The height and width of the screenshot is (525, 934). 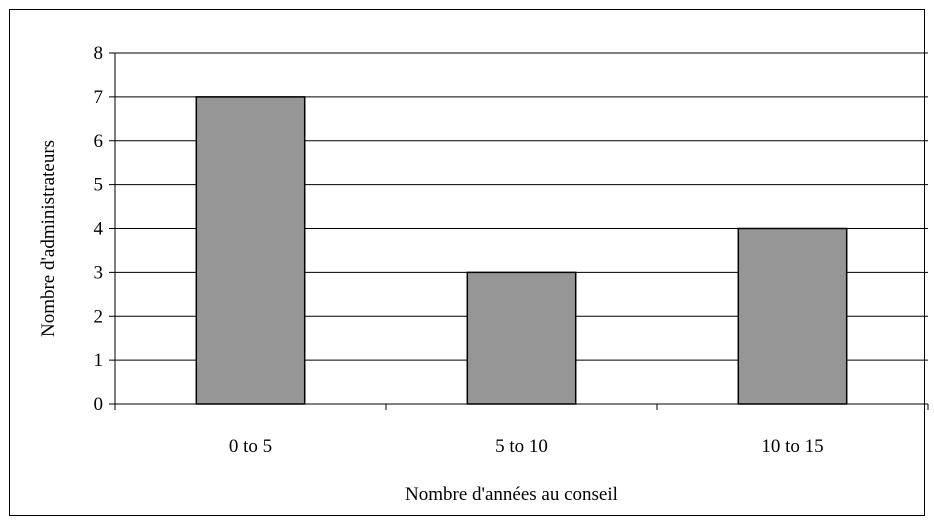 I want to click on x-tick-labels: 0 to 5 5 to 10 10 to 15, so click(x=526, y=446).